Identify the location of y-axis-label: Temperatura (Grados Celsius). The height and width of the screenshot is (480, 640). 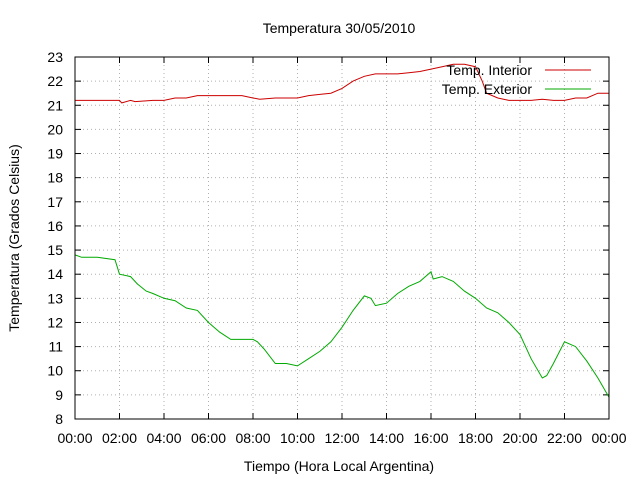
(14, 238).